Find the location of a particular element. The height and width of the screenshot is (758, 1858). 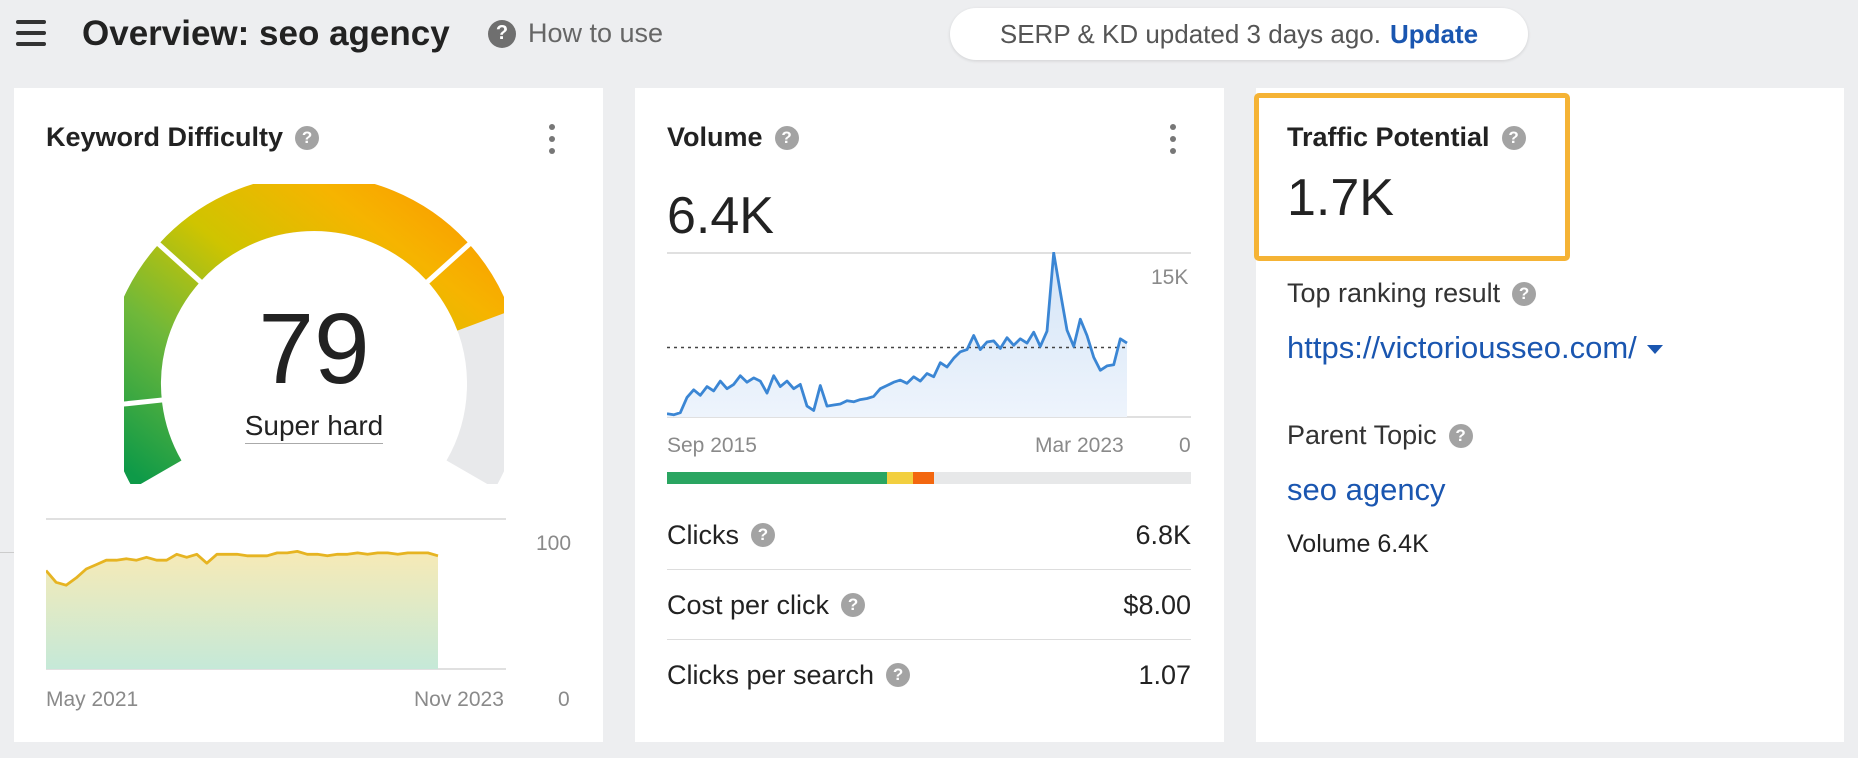

metric-cps-label: Clicks per search is located at coordinates (771, 674).